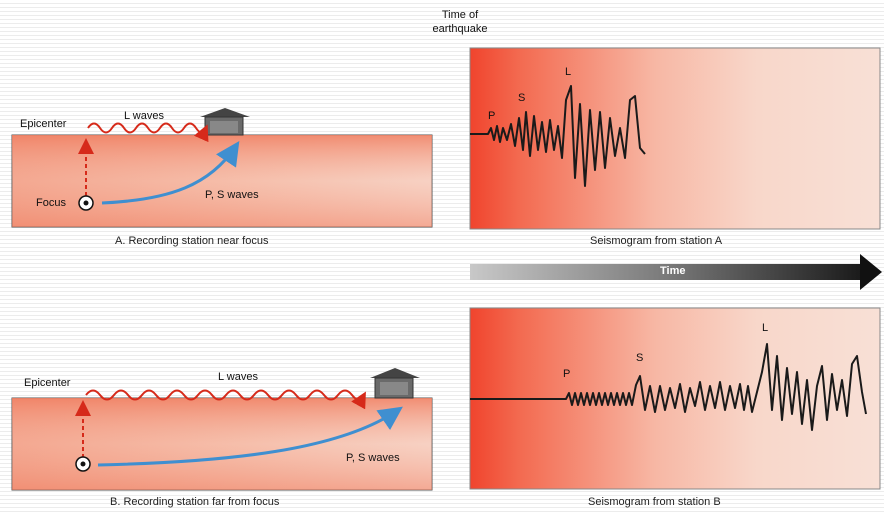 This screenshot has height=513, width=884. What do you see at coordinates (225, 122) in the screenshot?
I see `station-a-house-icon` at bounding box center [225, 122].